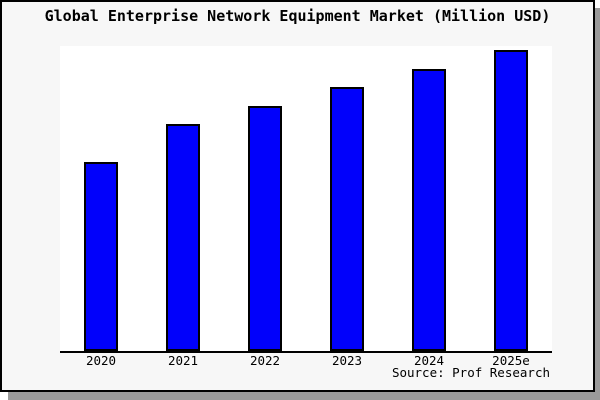 The width and height of the screenshot is (600, 400). What do you see at coordinates (429, 210) in the screenshot?
I see `bar-2024` at bounding box center [429, 210].